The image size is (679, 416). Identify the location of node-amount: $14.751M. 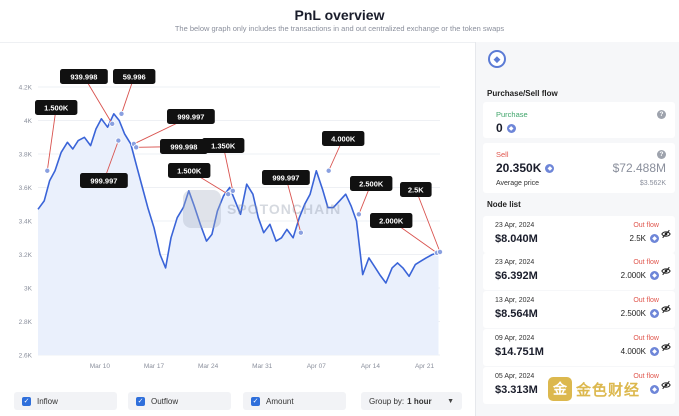
(519, 352).